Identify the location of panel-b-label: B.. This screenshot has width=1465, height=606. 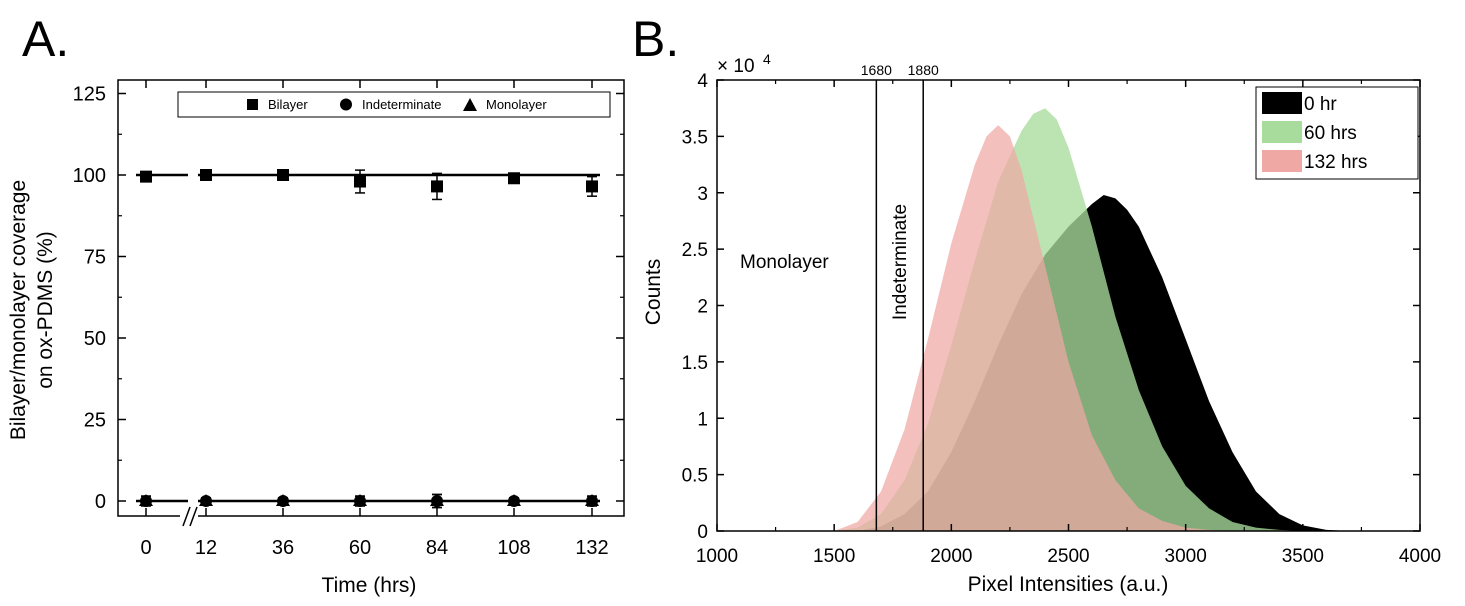
(655, 39).